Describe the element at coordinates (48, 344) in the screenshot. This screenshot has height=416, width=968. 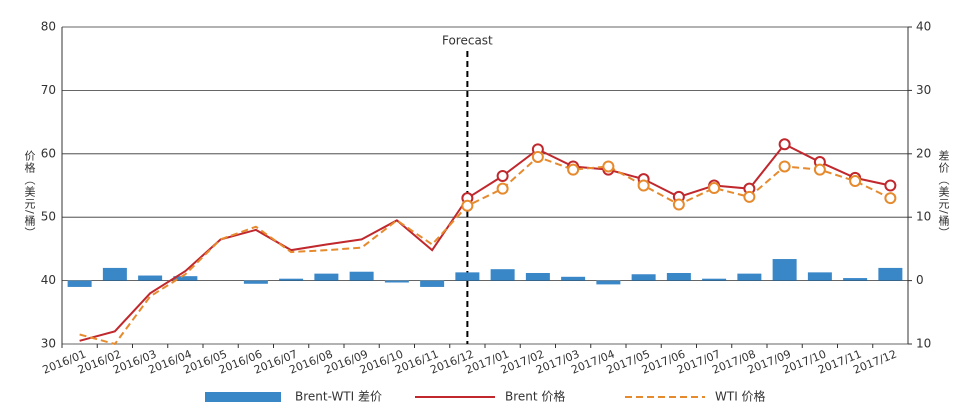
I see `y-tick-label: 30` at that location.